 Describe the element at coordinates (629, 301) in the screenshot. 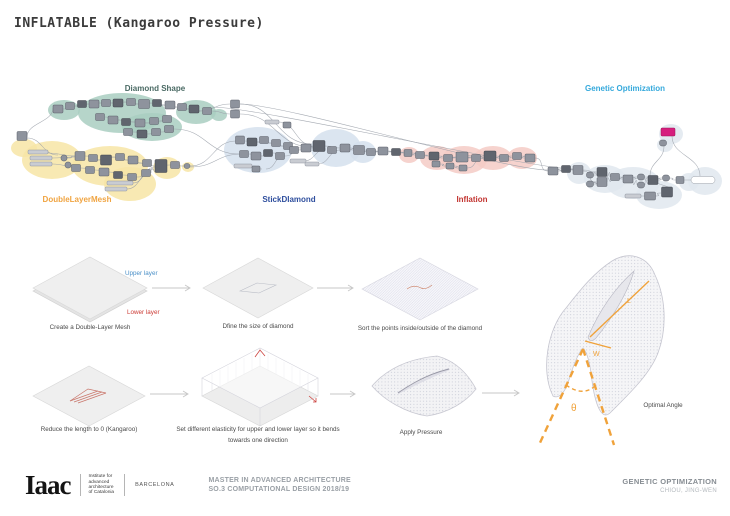

I see `length-label: L` at that location.